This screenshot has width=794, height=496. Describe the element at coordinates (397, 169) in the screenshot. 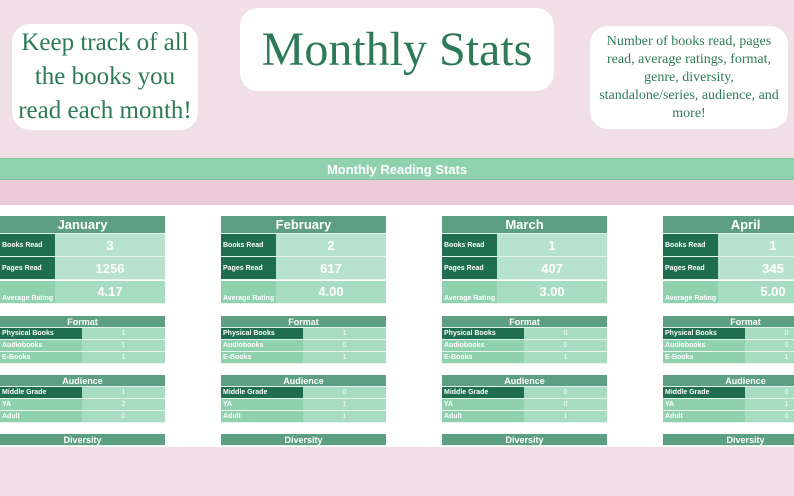

I see `band-title: Monthly Reading Stats` at that location.